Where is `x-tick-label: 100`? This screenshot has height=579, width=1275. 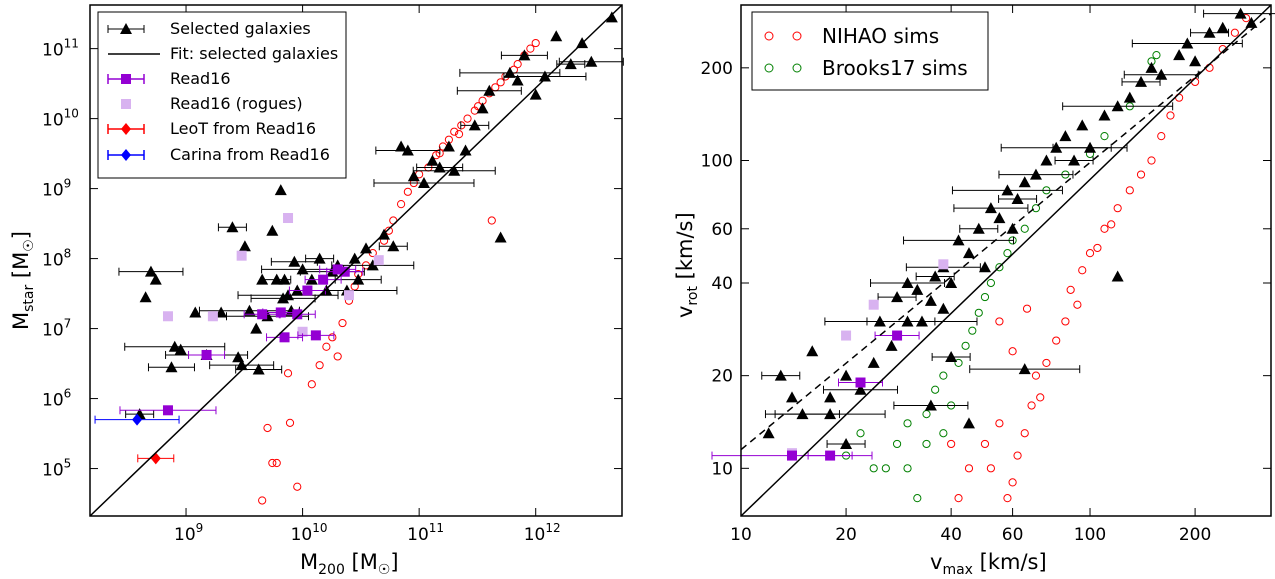 x-tick-label: 100 is located at coordinates (1090, 535).